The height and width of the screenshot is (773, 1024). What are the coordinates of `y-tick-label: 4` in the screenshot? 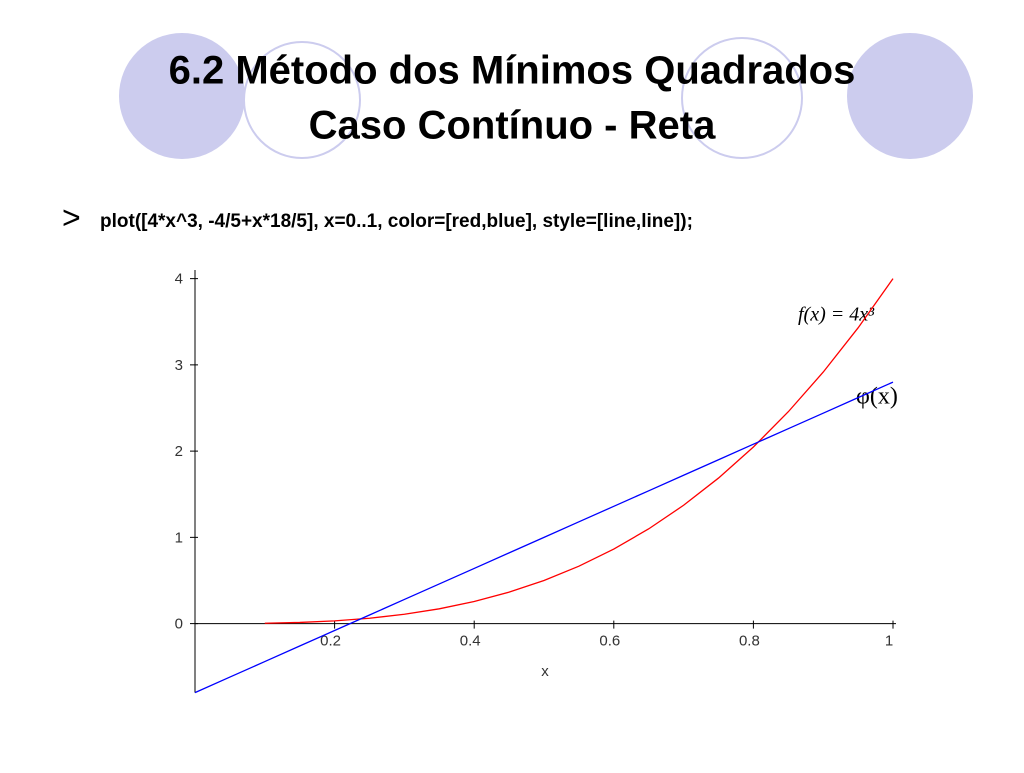 It's located at (179, 279).